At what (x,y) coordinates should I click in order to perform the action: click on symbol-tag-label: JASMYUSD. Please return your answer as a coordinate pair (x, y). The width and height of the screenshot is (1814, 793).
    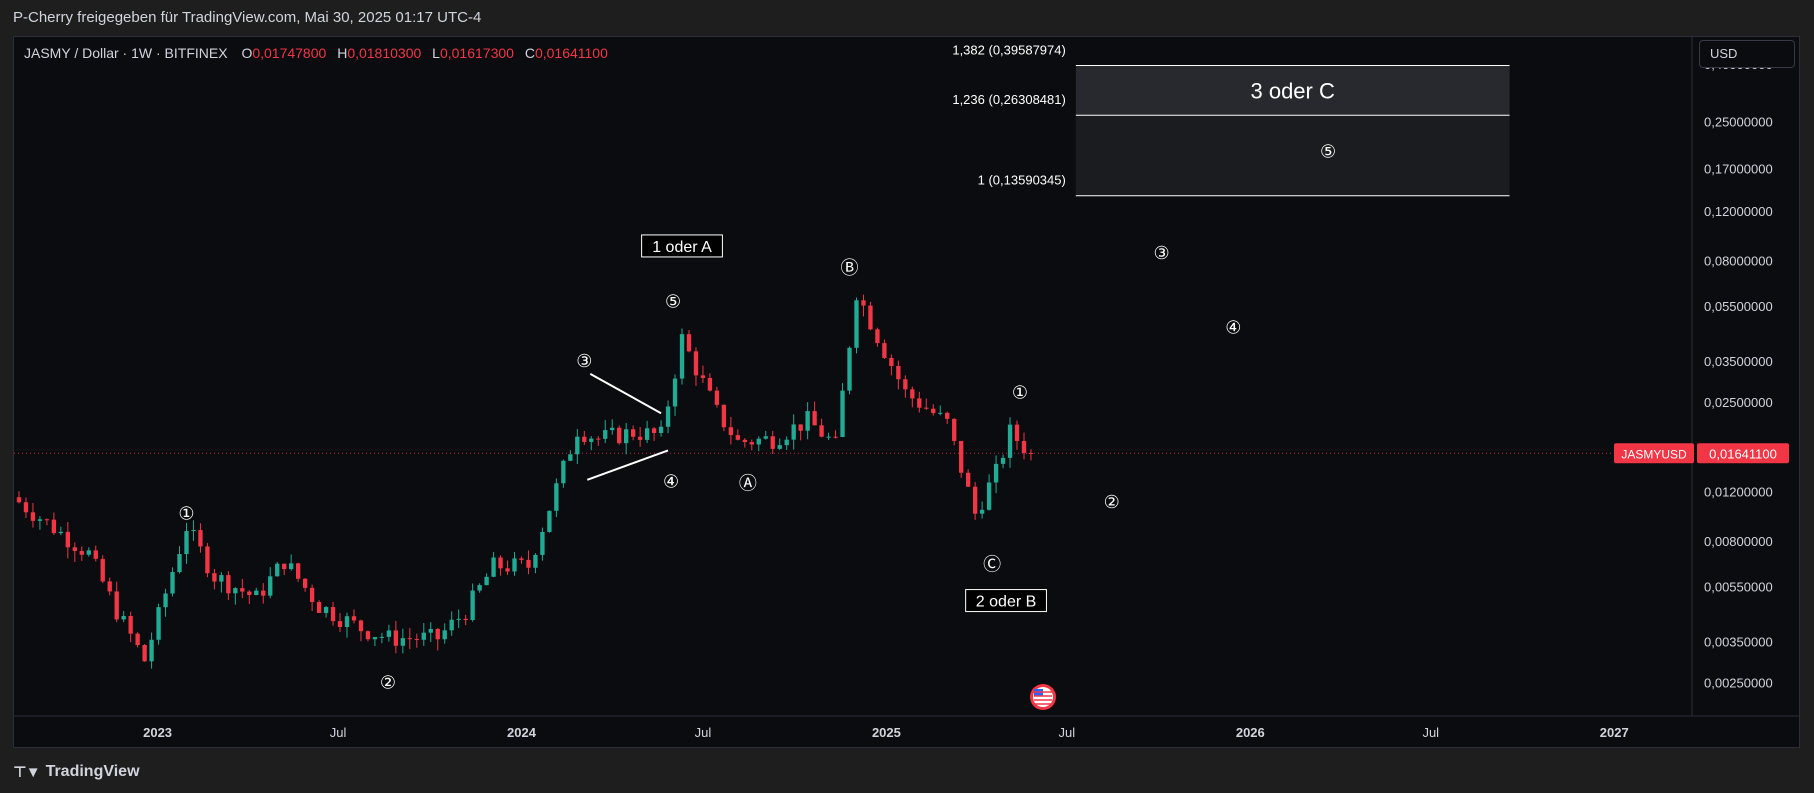
    Looking at the image, I should click on (1654, 454).